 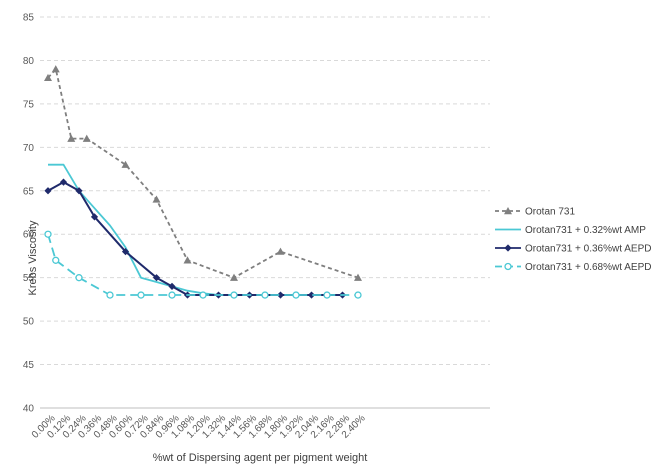 I want to click on y-tick-label: 80, so click(x=29, y=61).